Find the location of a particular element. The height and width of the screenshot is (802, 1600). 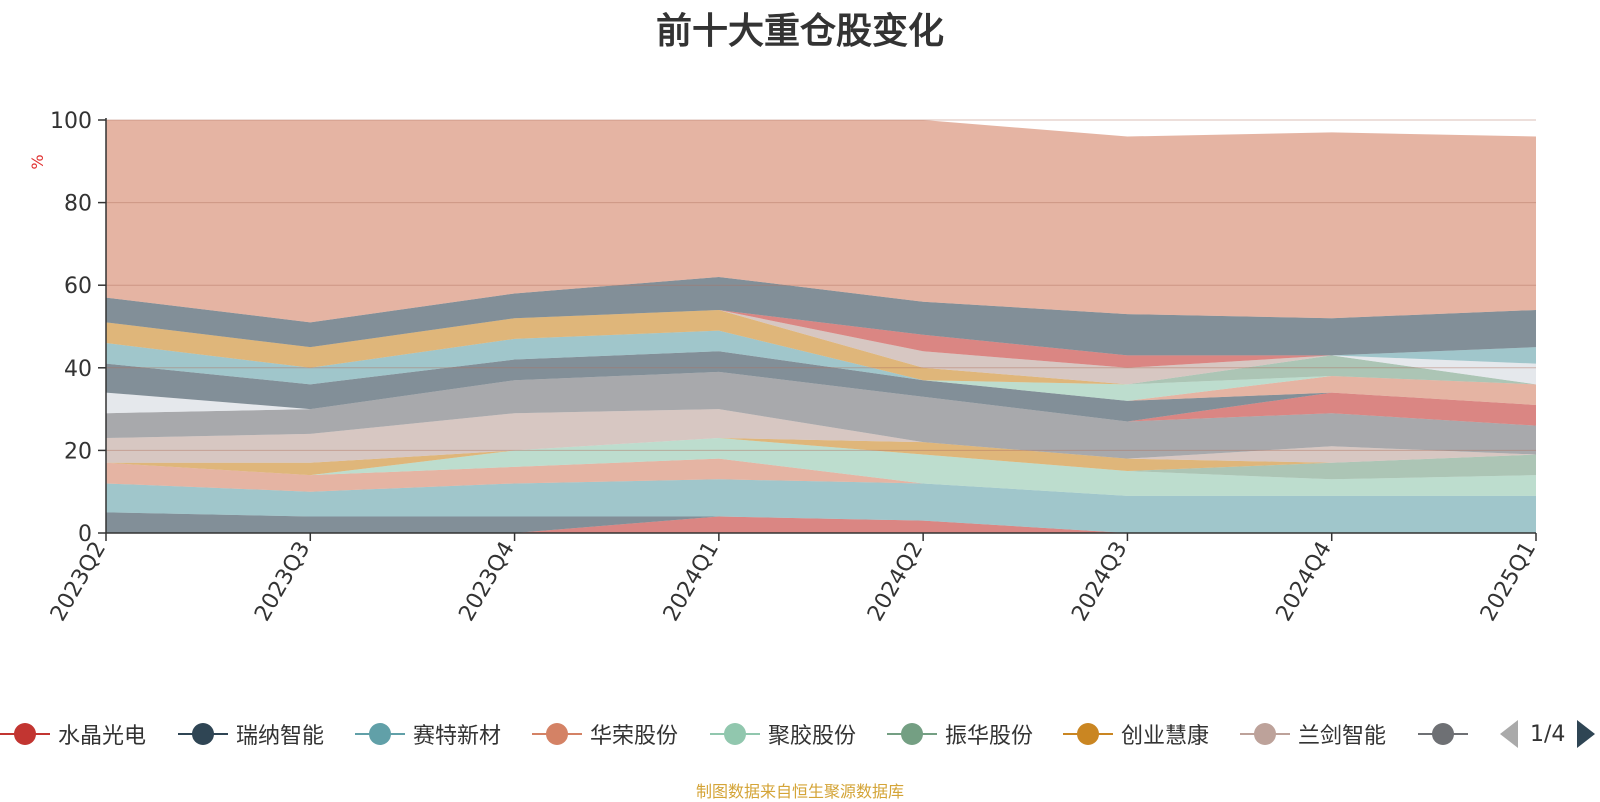

y-tick-label: 100 is located at coordinates (71, 121).